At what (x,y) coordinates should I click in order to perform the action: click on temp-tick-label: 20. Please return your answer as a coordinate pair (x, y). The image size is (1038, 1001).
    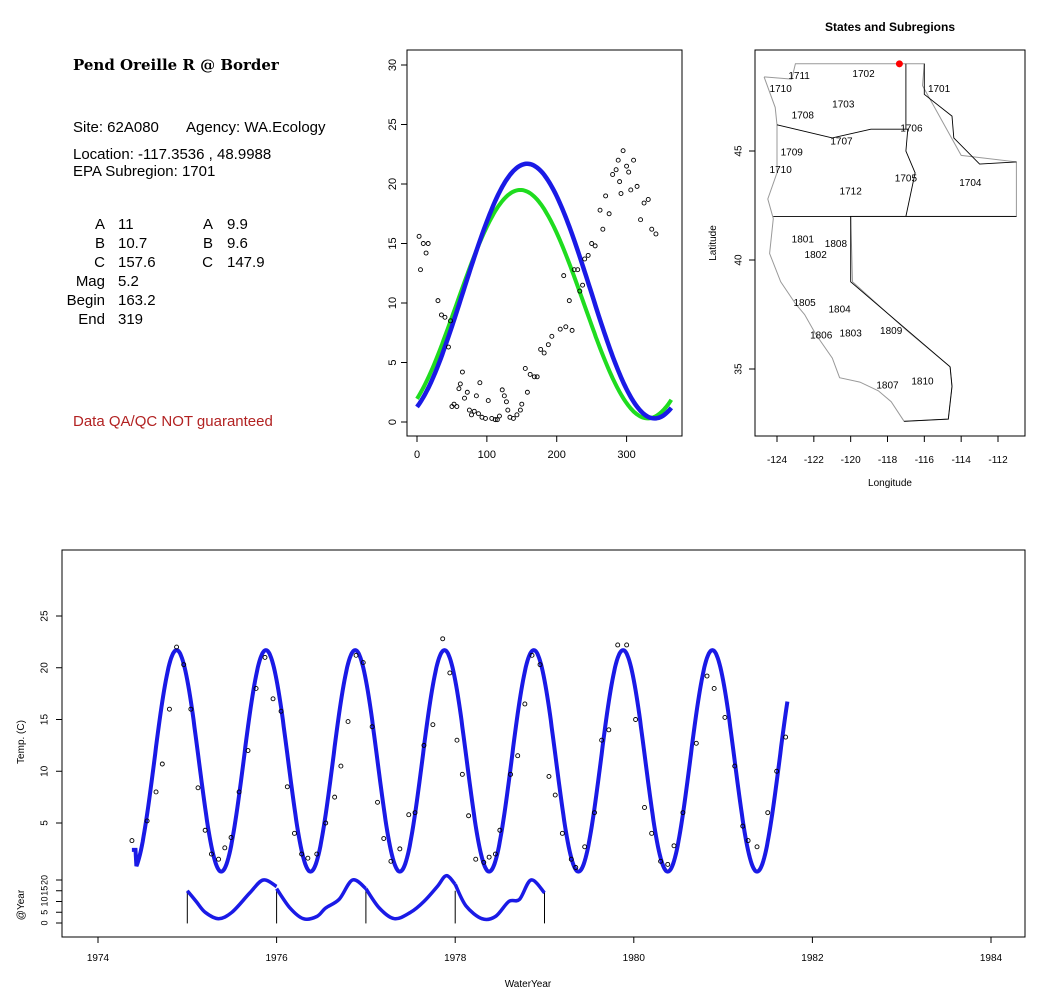
    Looking at the image, I should click on (45, 668).